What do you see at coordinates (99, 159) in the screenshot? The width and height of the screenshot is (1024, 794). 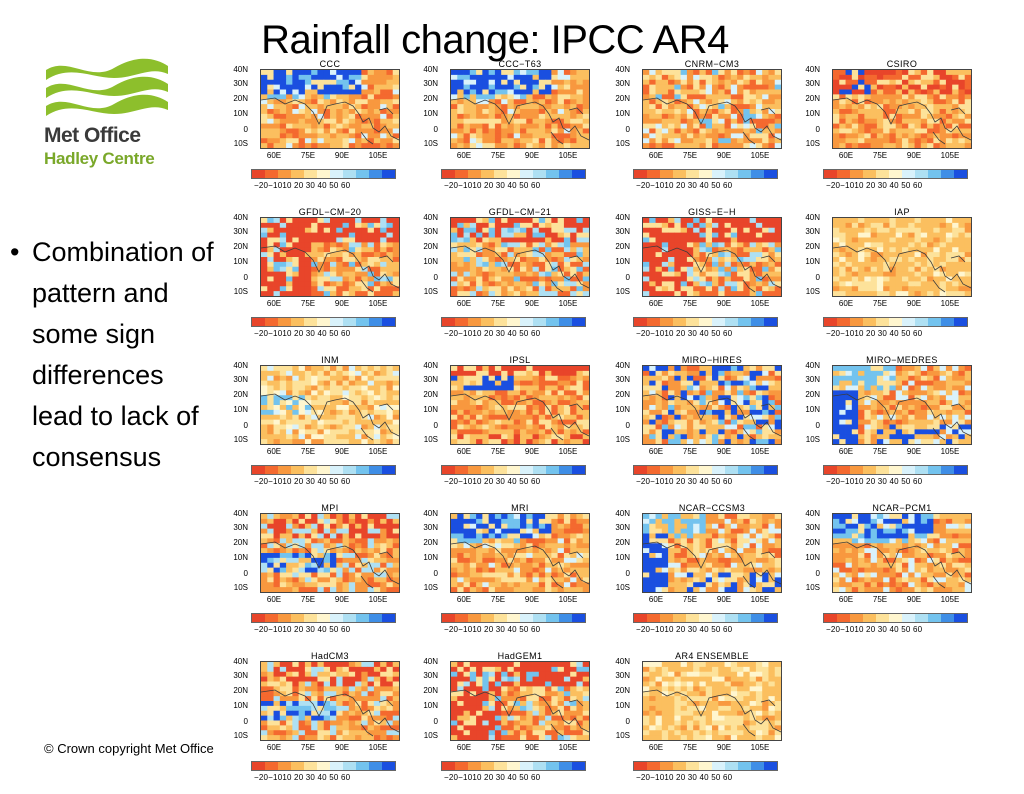 I see `logo-subtitle: Hadley Centre` at bounding box center [99, 159].